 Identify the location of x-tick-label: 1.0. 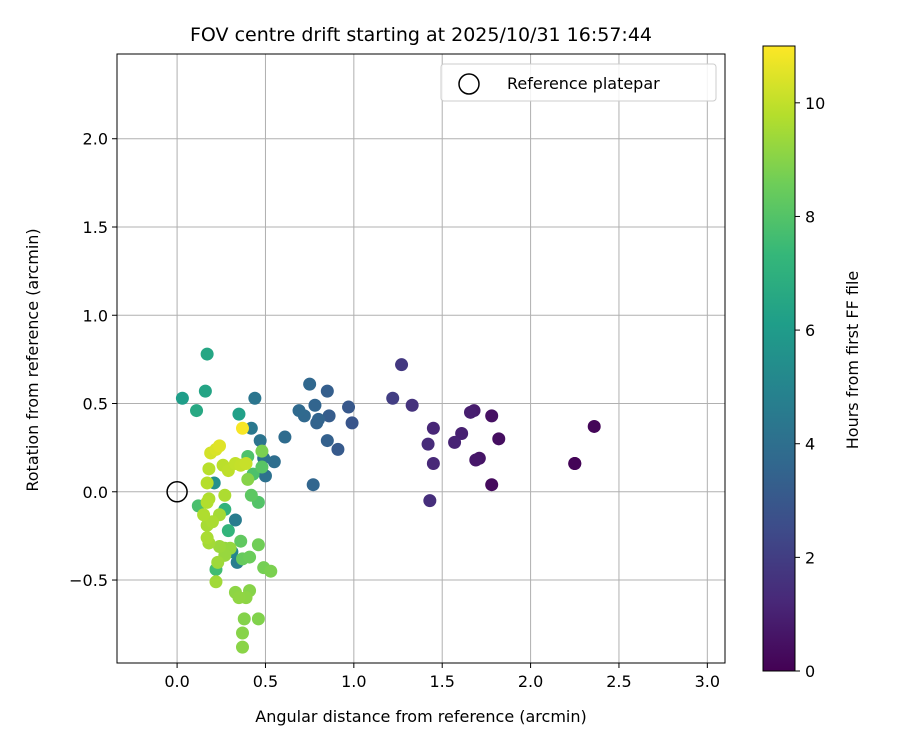
(353, 681).